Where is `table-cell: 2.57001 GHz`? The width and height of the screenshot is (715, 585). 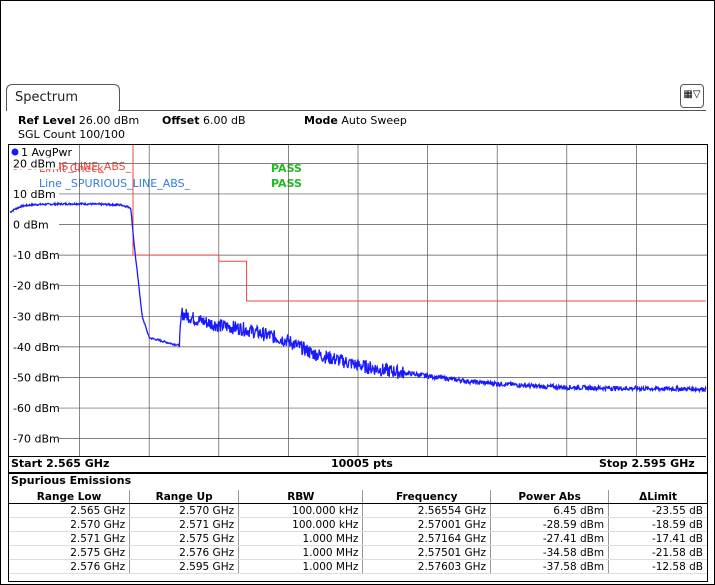 table-cell: 2.57001 GHz is located at coordinates (426, 524).